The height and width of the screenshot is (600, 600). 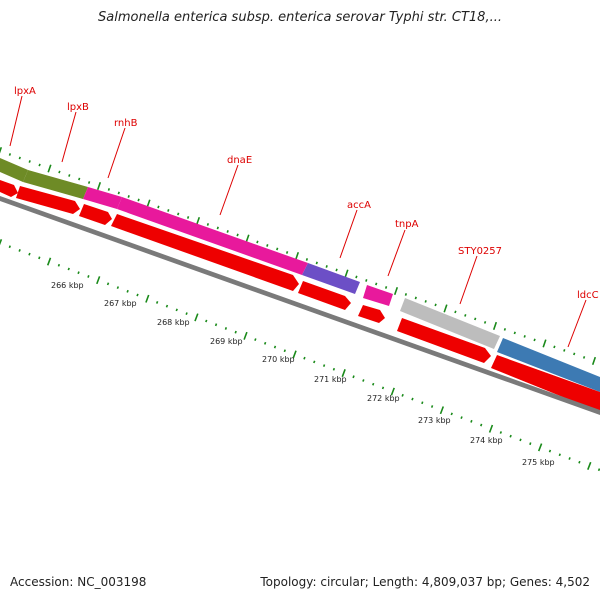 What do you see at coordinates (331, 278) in the screenshot?
I see `gene-segment-accA` at bounding box center [331, 278].